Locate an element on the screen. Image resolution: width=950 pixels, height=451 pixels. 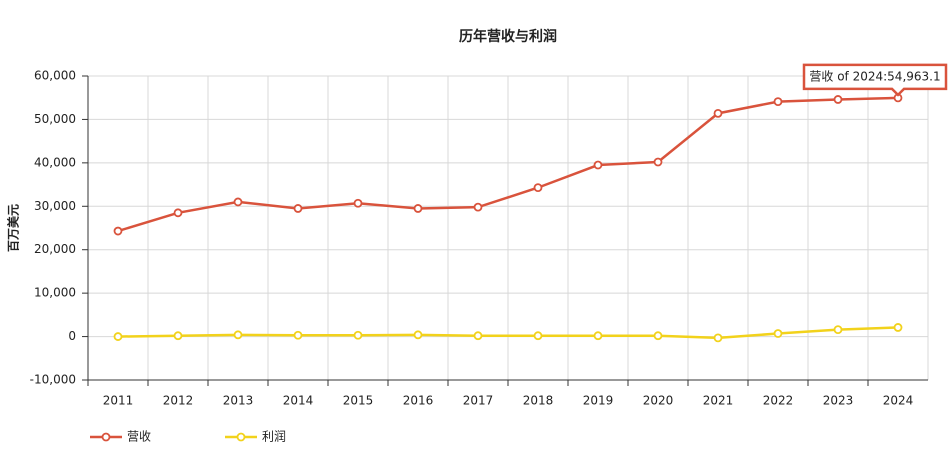
x-tick-label: 2017 is located at coordinates (478, 401).